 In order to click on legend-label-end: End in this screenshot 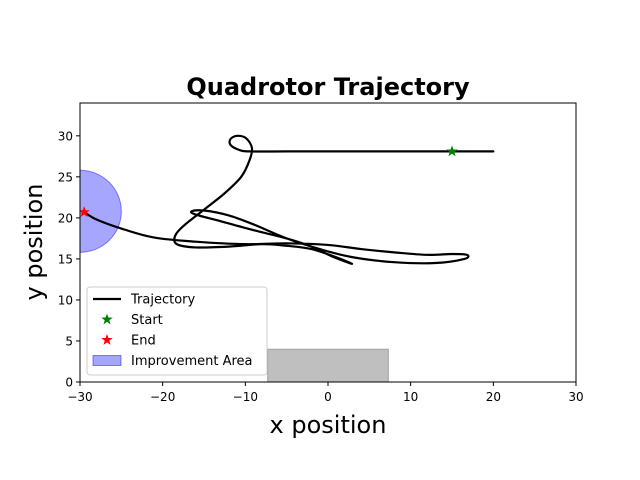, I will do `click(143, 341)`.